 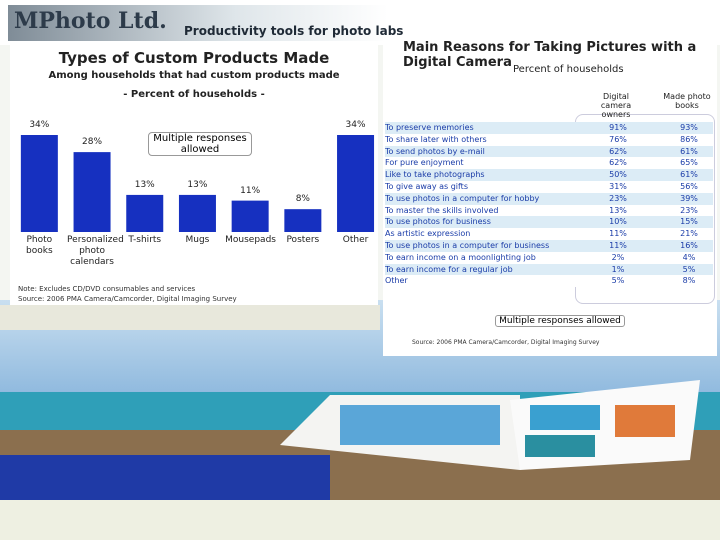 What do you see at coordinates (92, 142) in the screenshot?
I see `value-label: 28%` at bounding box center [92, 142].